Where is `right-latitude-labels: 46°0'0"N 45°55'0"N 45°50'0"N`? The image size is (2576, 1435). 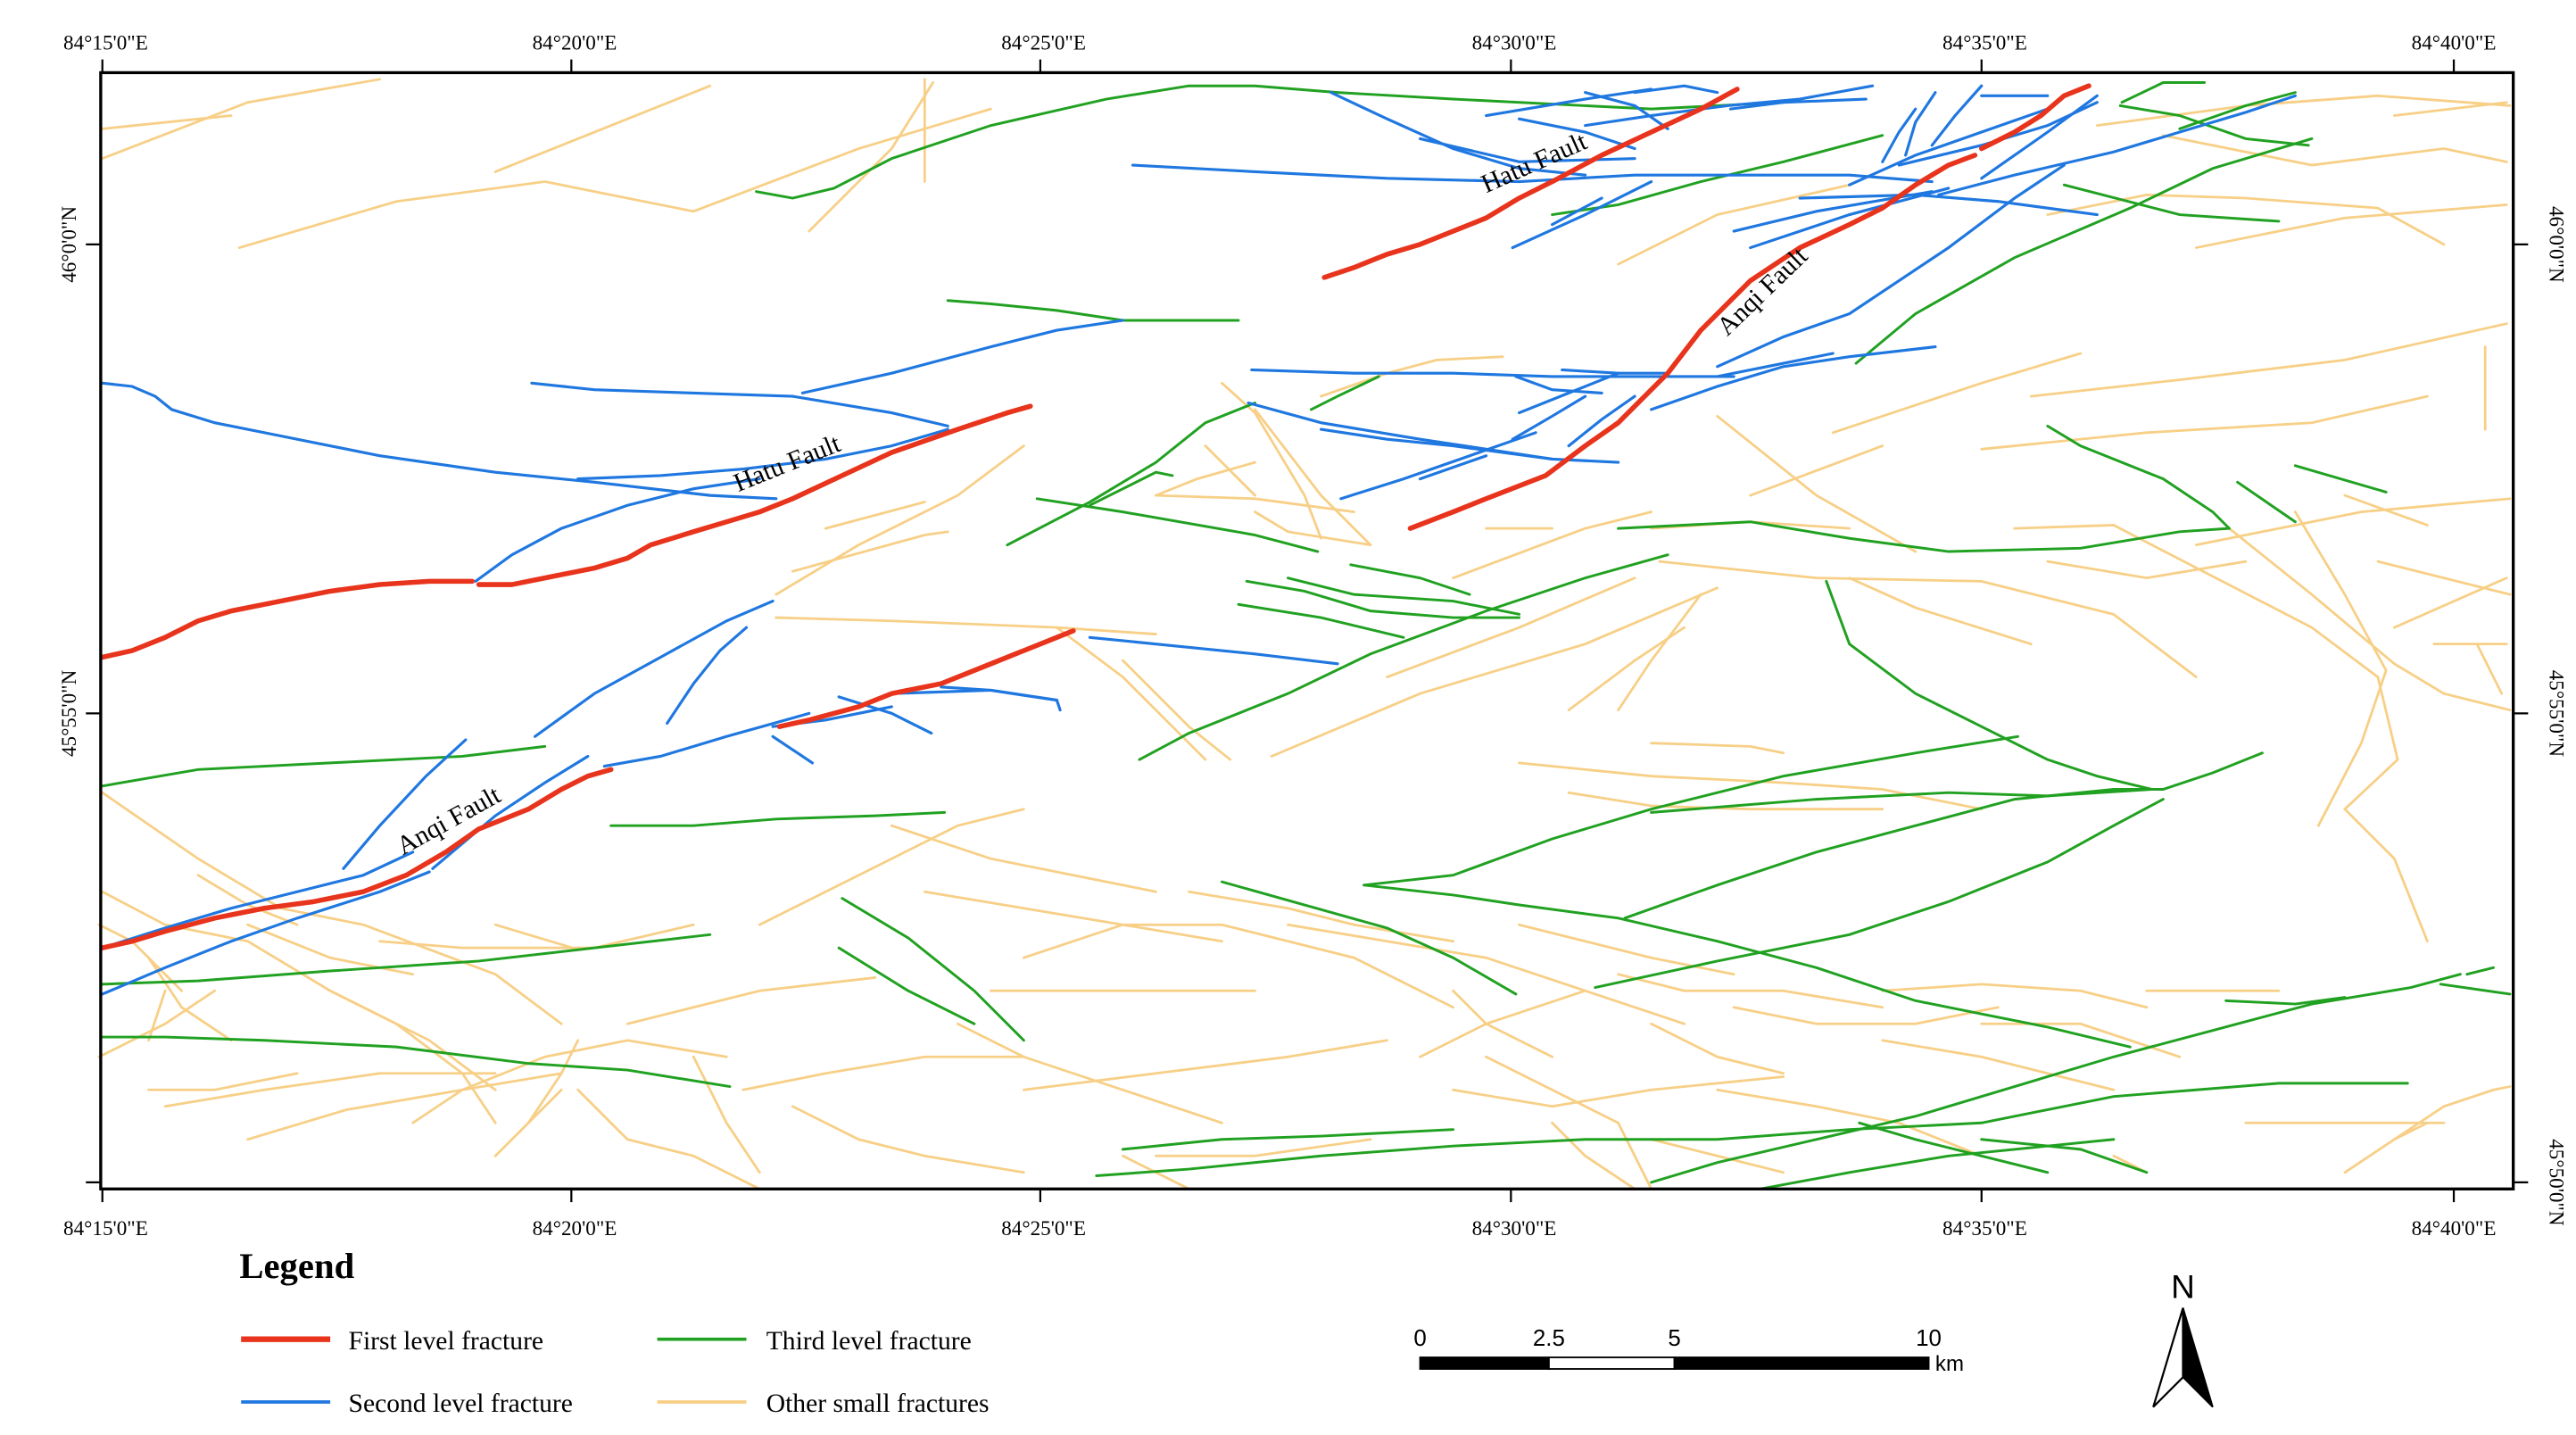
right-latitude-labels: 46°0'0"N 45°55'0"N 45°50'0"N is located at coordinates (2555, 716).